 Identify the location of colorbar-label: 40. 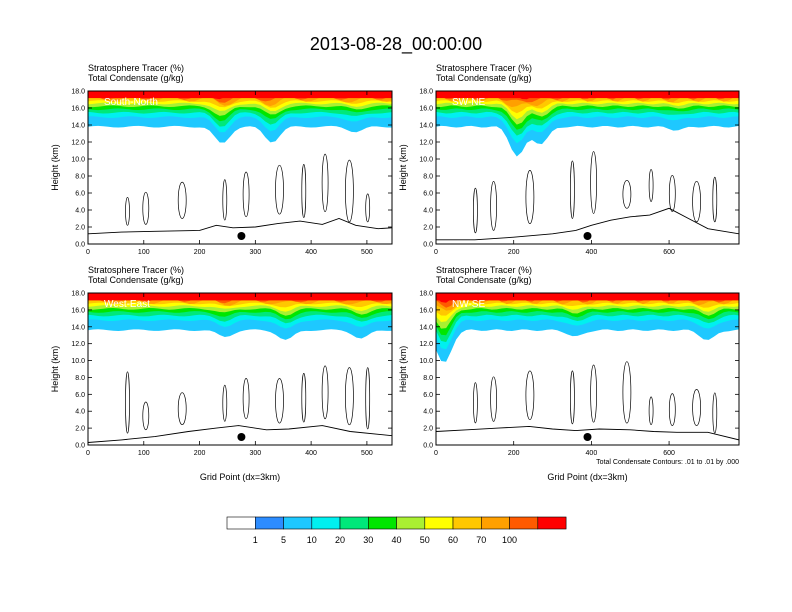
(396, 540).